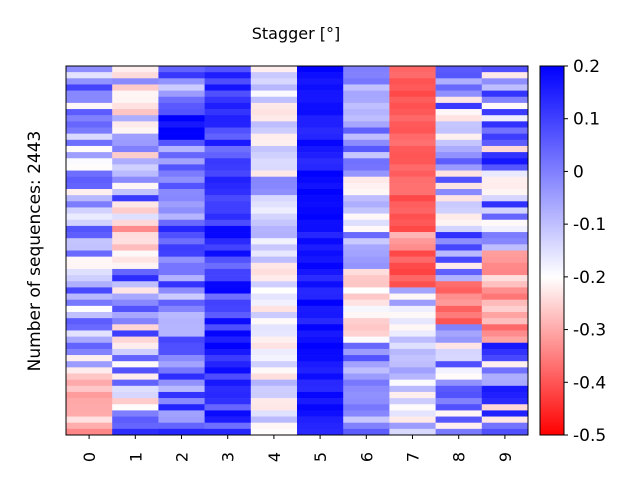 This screenshot has width=640, height=480. I want to click on colorbar-tick-label: -0.3, so click(589, 331).